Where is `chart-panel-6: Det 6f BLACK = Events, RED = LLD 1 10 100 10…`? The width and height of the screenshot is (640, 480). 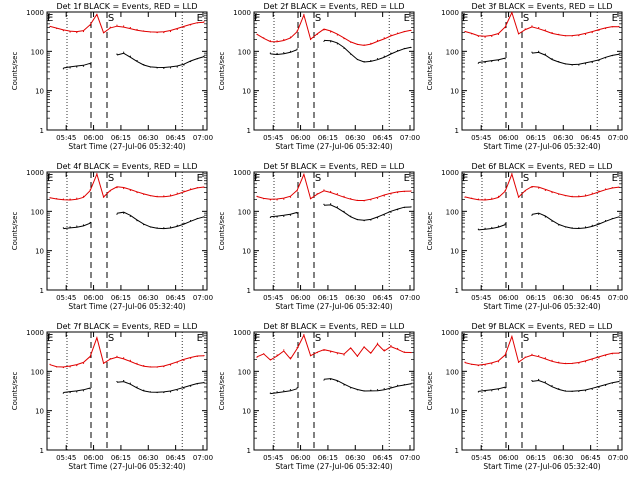 chart-panel-6: Det 6f BLACK = Events, RED = LLD 1 10 100 10… is located at coordinates (527, 236).